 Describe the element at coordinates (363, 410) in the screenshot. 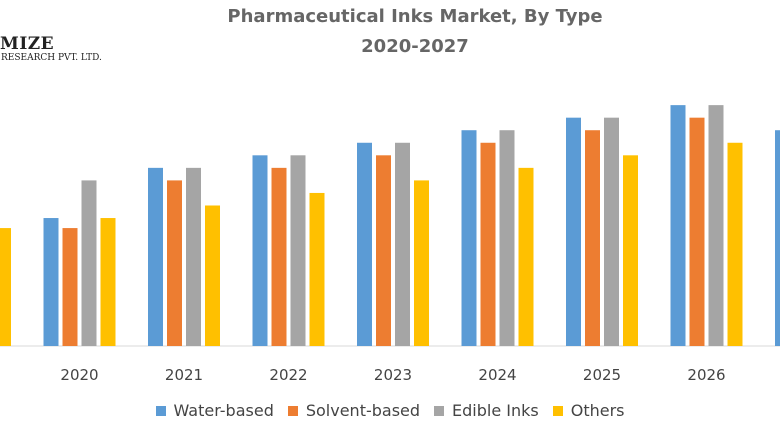

I see `legend-label-solvent-based: Solvent-based` at that location.